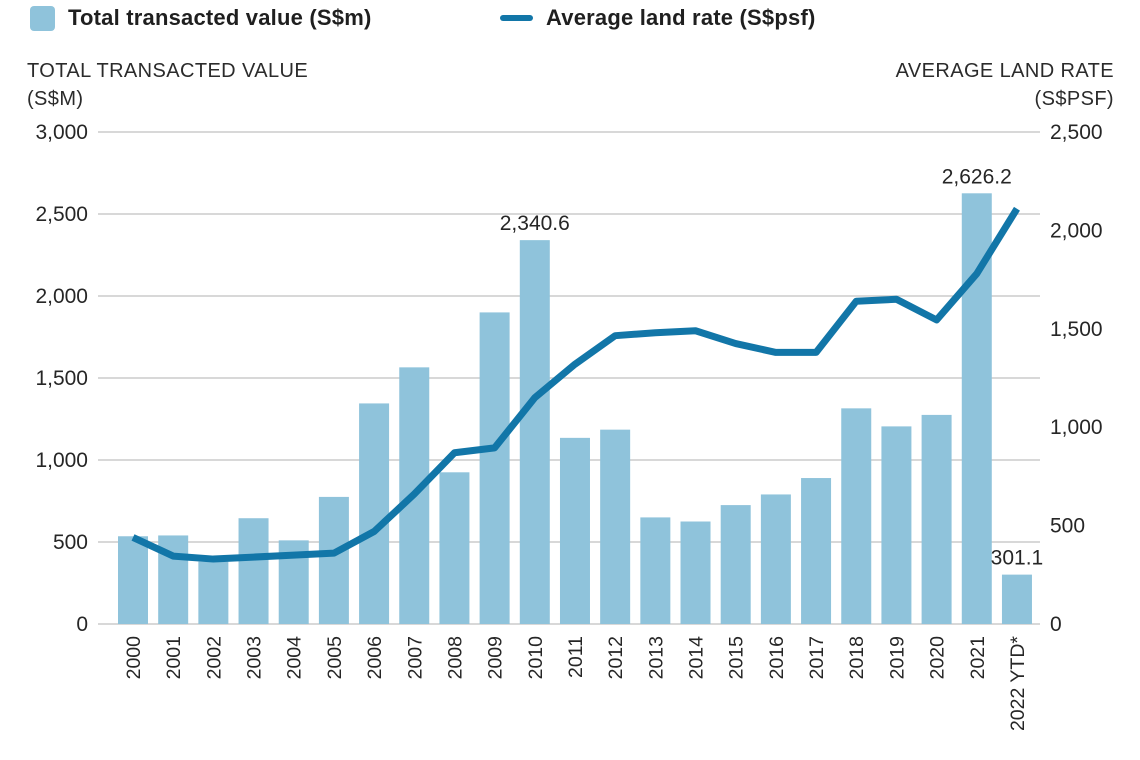  Describe the element at coordinates (816, 551) in the screenshot. I see `bar-2017` at that location.